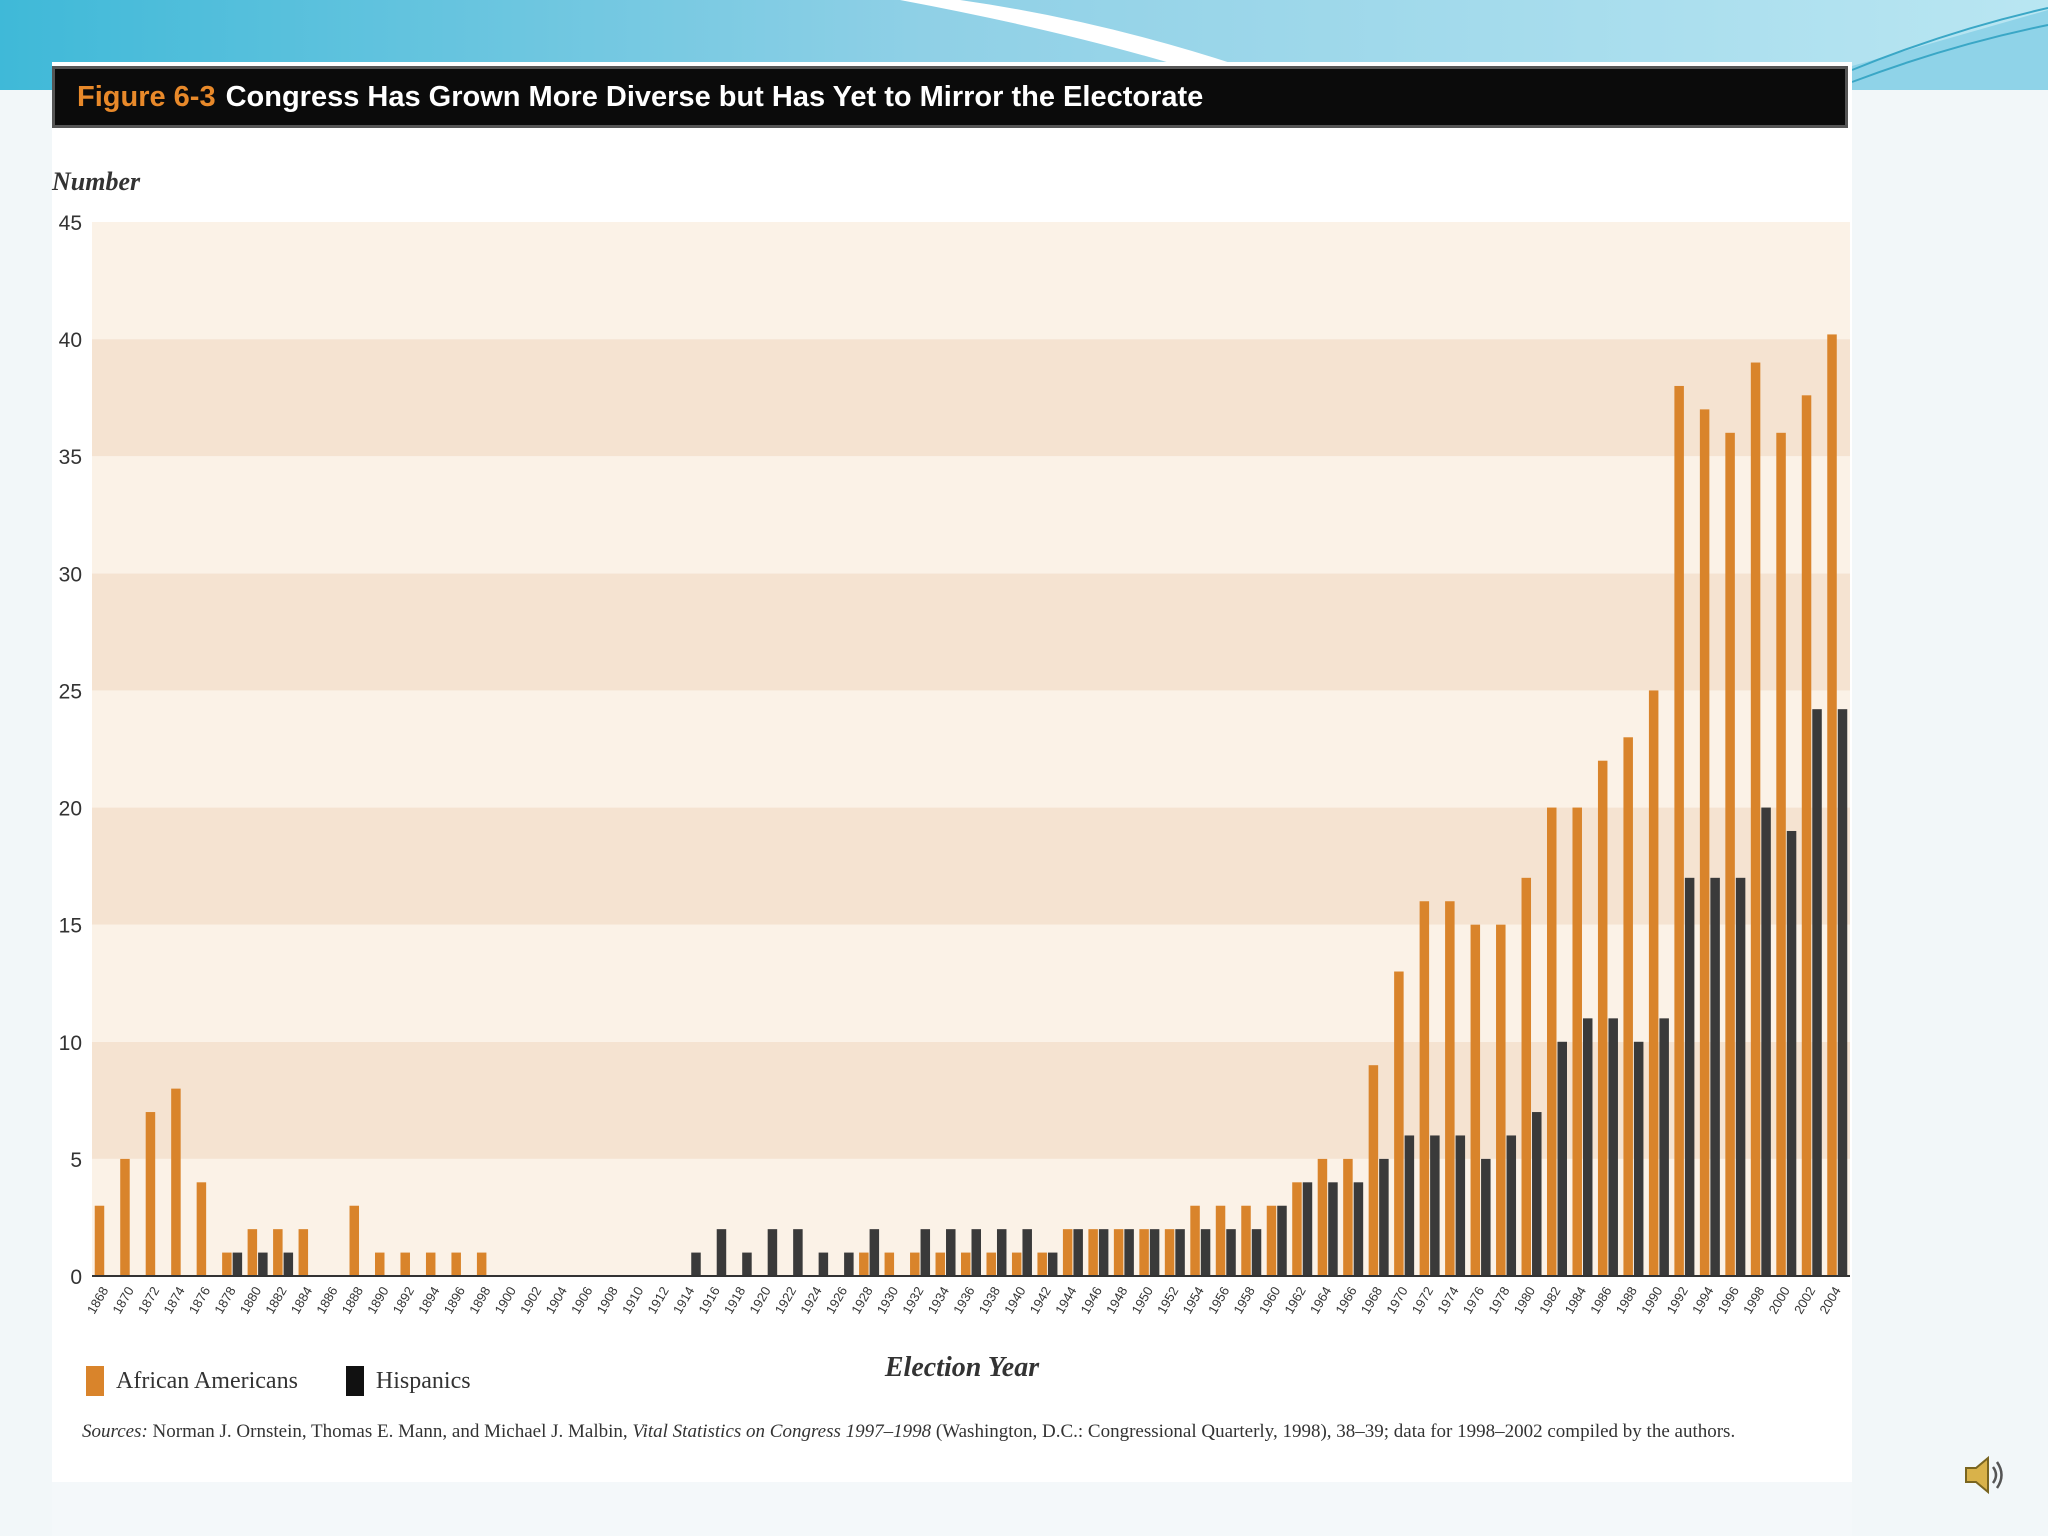 The height and width of the screenshot is (1536, 2048). I want to click on x-tick-label: 1954, so click(1192, 1300).